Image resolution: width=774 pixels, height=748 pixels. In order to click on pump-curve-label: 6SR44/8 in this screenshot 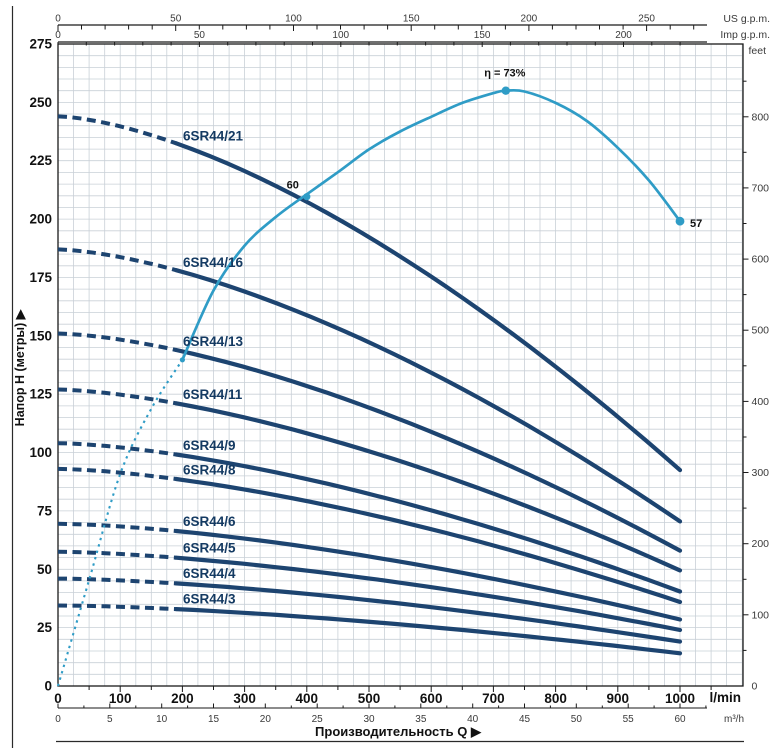, I will do `click(209, 469)`.